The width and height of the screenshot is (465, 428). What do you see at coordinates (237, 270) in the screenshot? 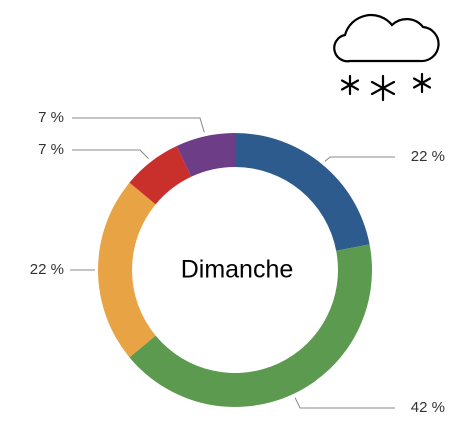
I see `center-label: Dimanche` at bounding box center [237, 270].